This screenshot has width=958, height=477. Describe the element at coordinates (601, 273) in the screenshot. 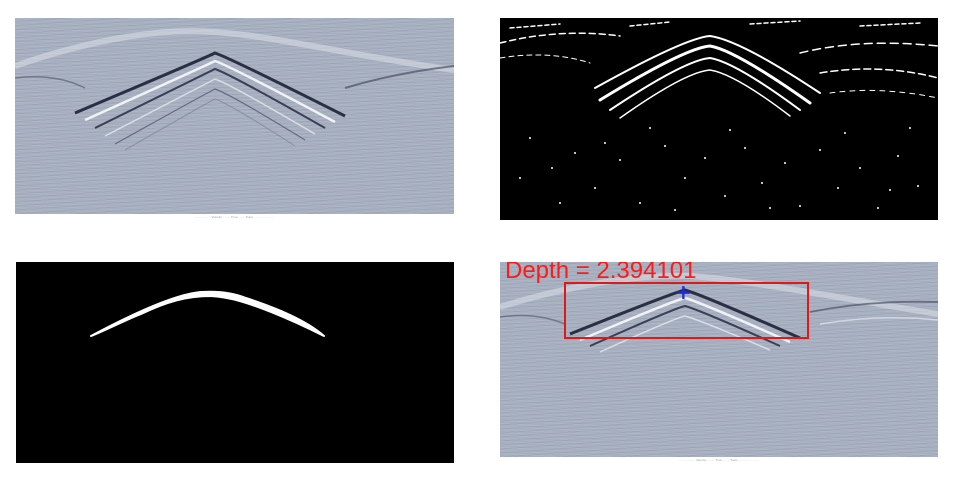

I see `depth-label: Depth = 2.394101` at that location.